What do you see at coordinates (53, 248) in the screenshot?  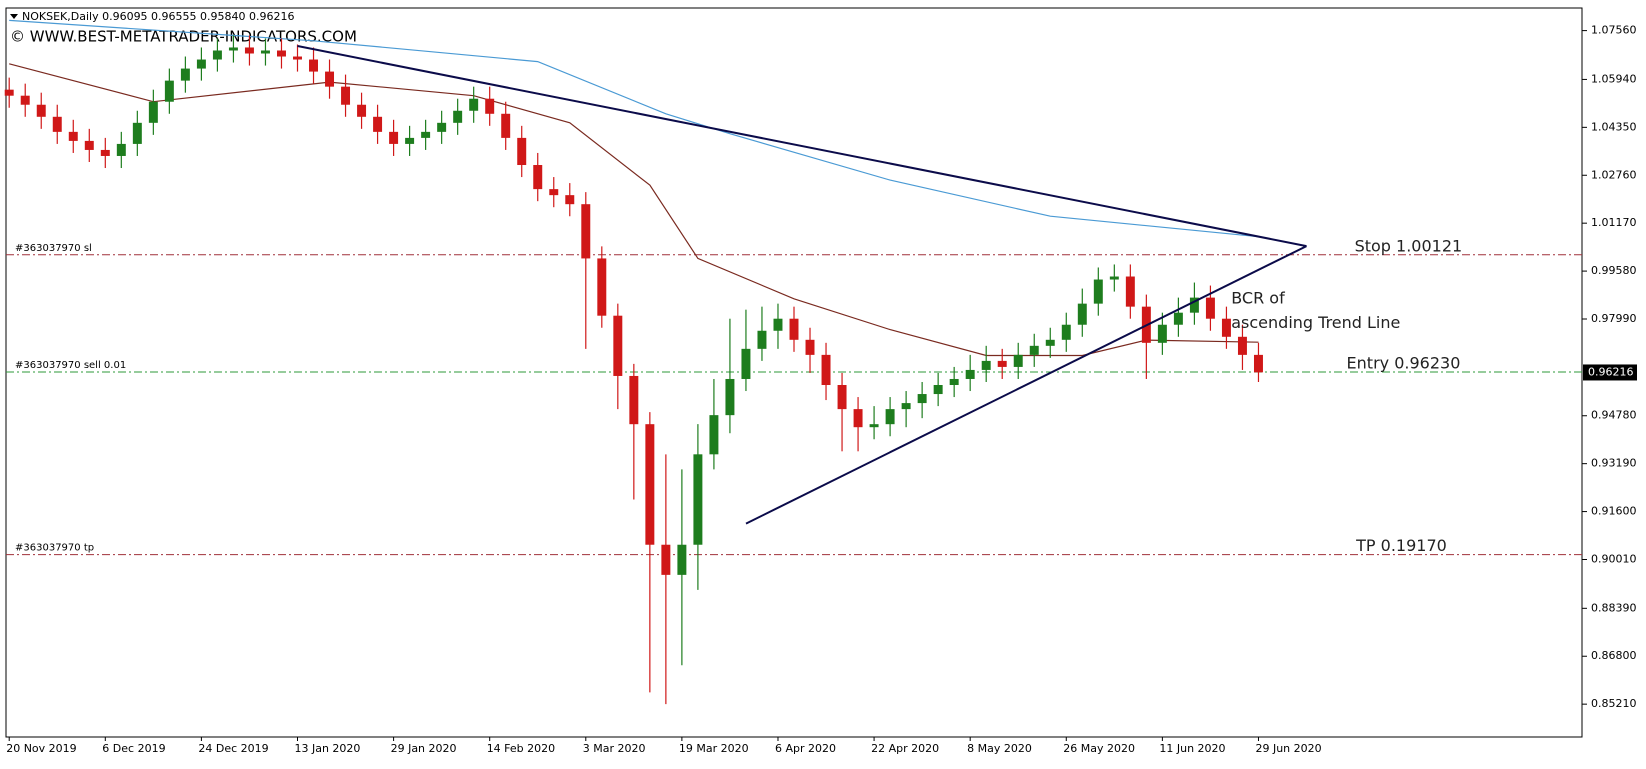 I see `order-tag: #363037970 sl` at bounding box center [53, 248].